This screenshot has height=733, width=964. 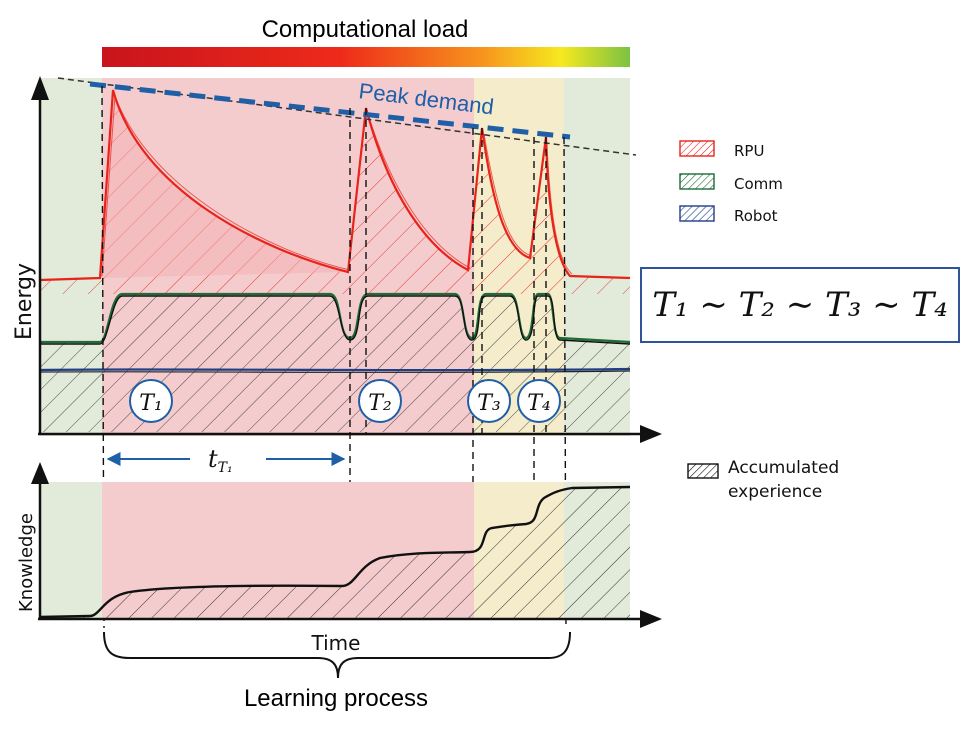 What do you see at coordinates (335, 331) in the screenshot?
I see `comm-energy-band` at bounding box center [335, 331].